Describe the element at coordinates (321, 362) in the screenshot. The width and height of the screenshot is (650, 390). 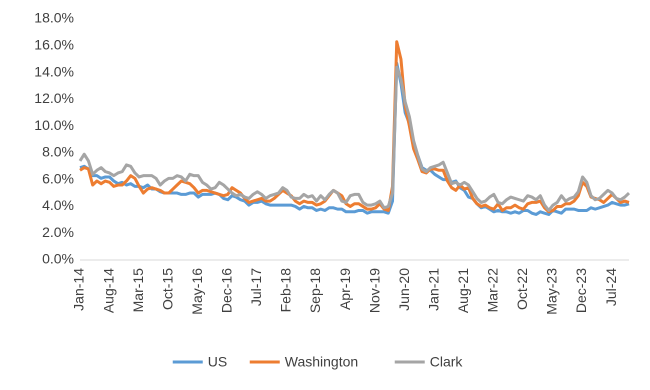
I see `legend-label: Washington` at that location.